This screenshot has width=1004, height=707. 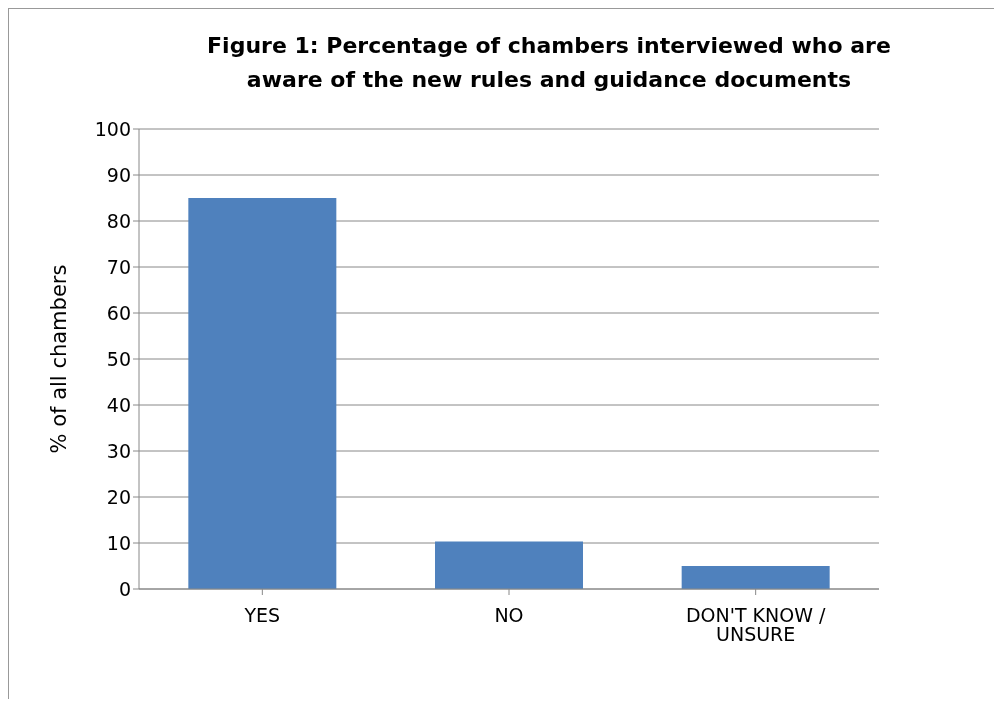 I want to click on y-tick-label: 70, so click(x=118, y=266).